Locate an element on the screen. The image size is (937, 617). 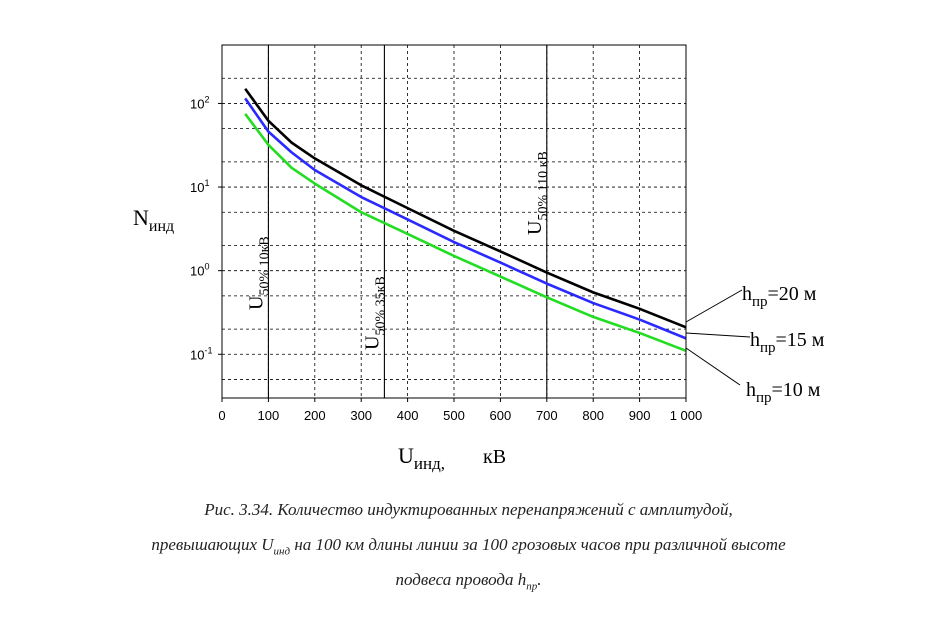
x-tick-label: 500 is located at coordinates (454, 415).